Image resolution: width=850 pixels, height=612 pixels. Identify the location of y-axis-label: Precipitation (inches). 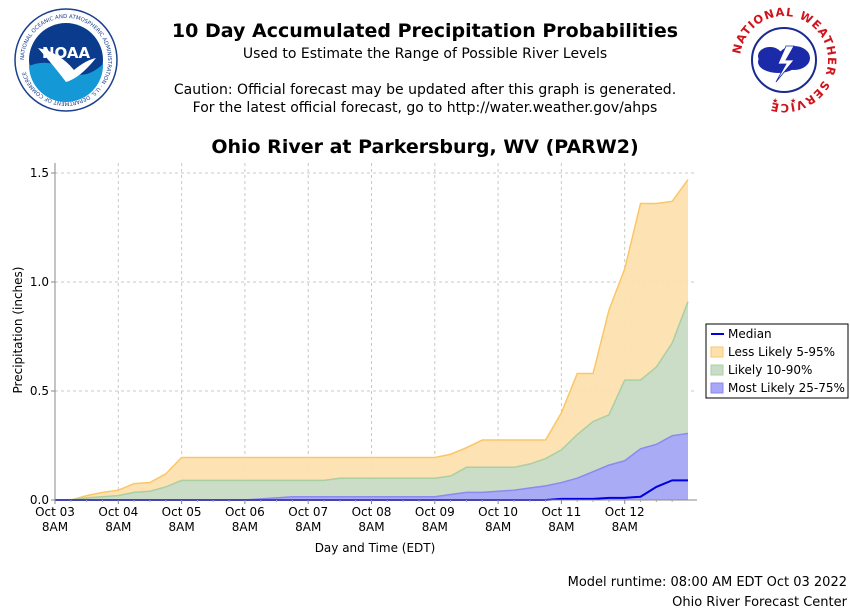
(18, 330).